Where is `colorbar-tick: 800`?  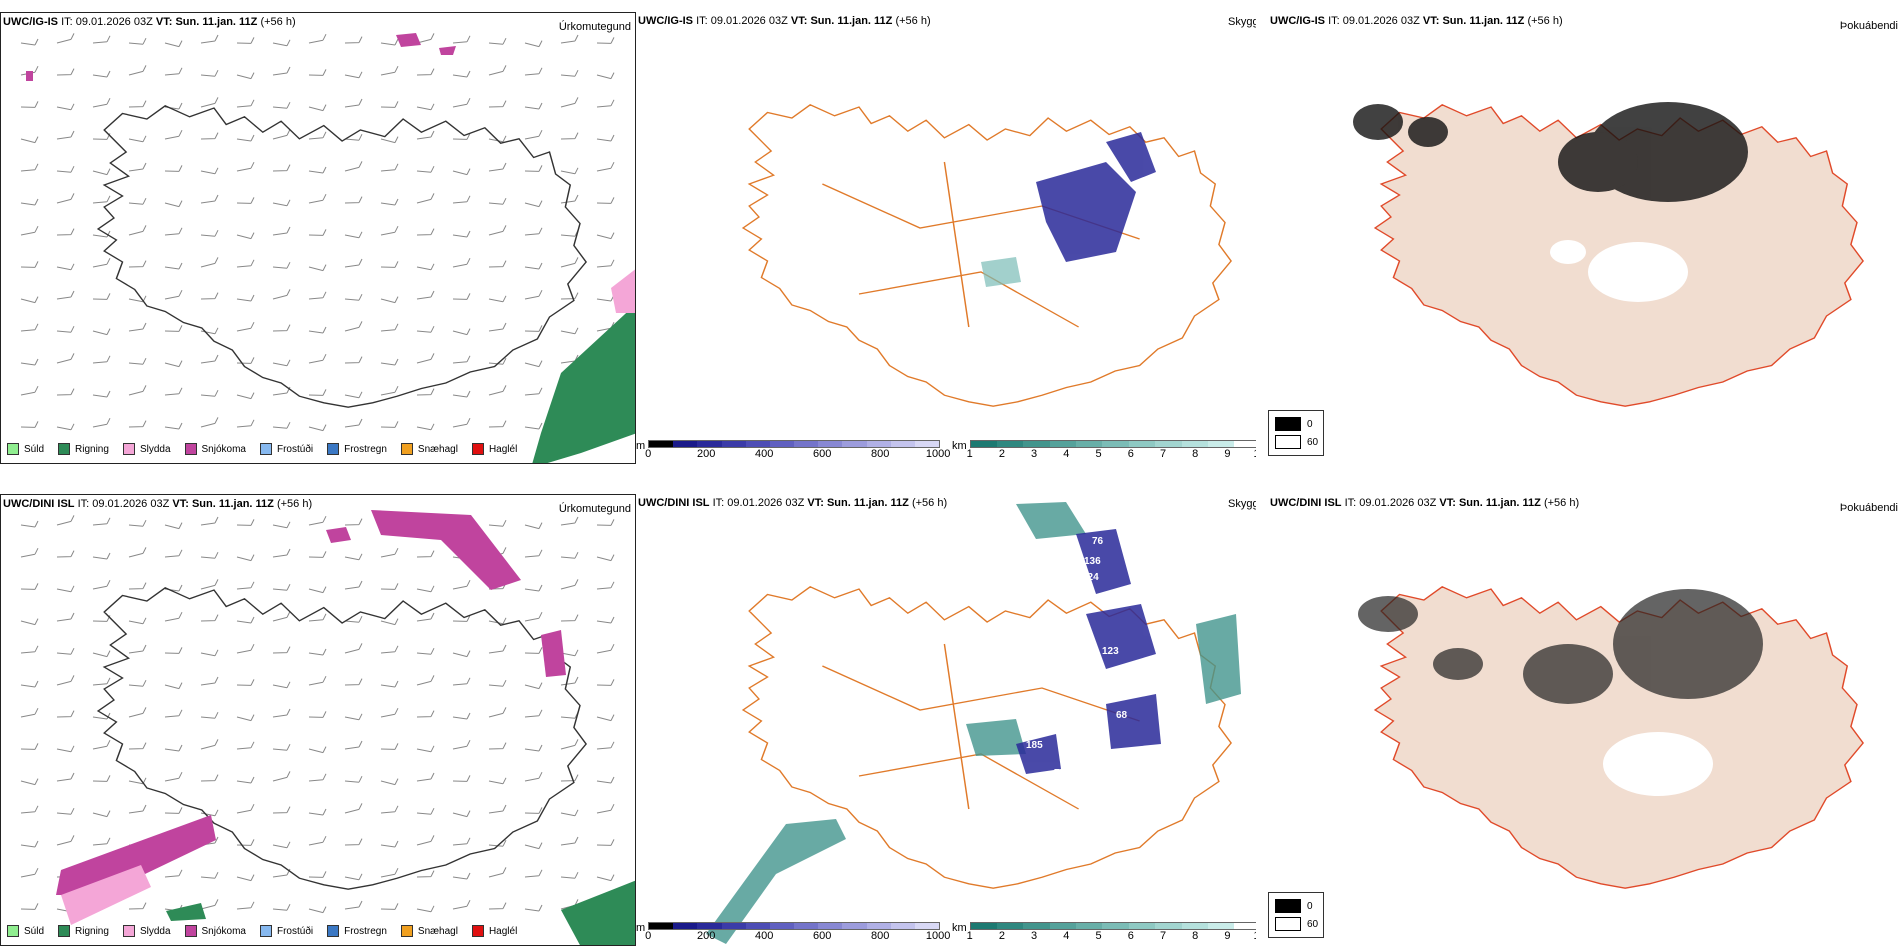
colorbar-tick: 800 is located at coordinates (880, 936).